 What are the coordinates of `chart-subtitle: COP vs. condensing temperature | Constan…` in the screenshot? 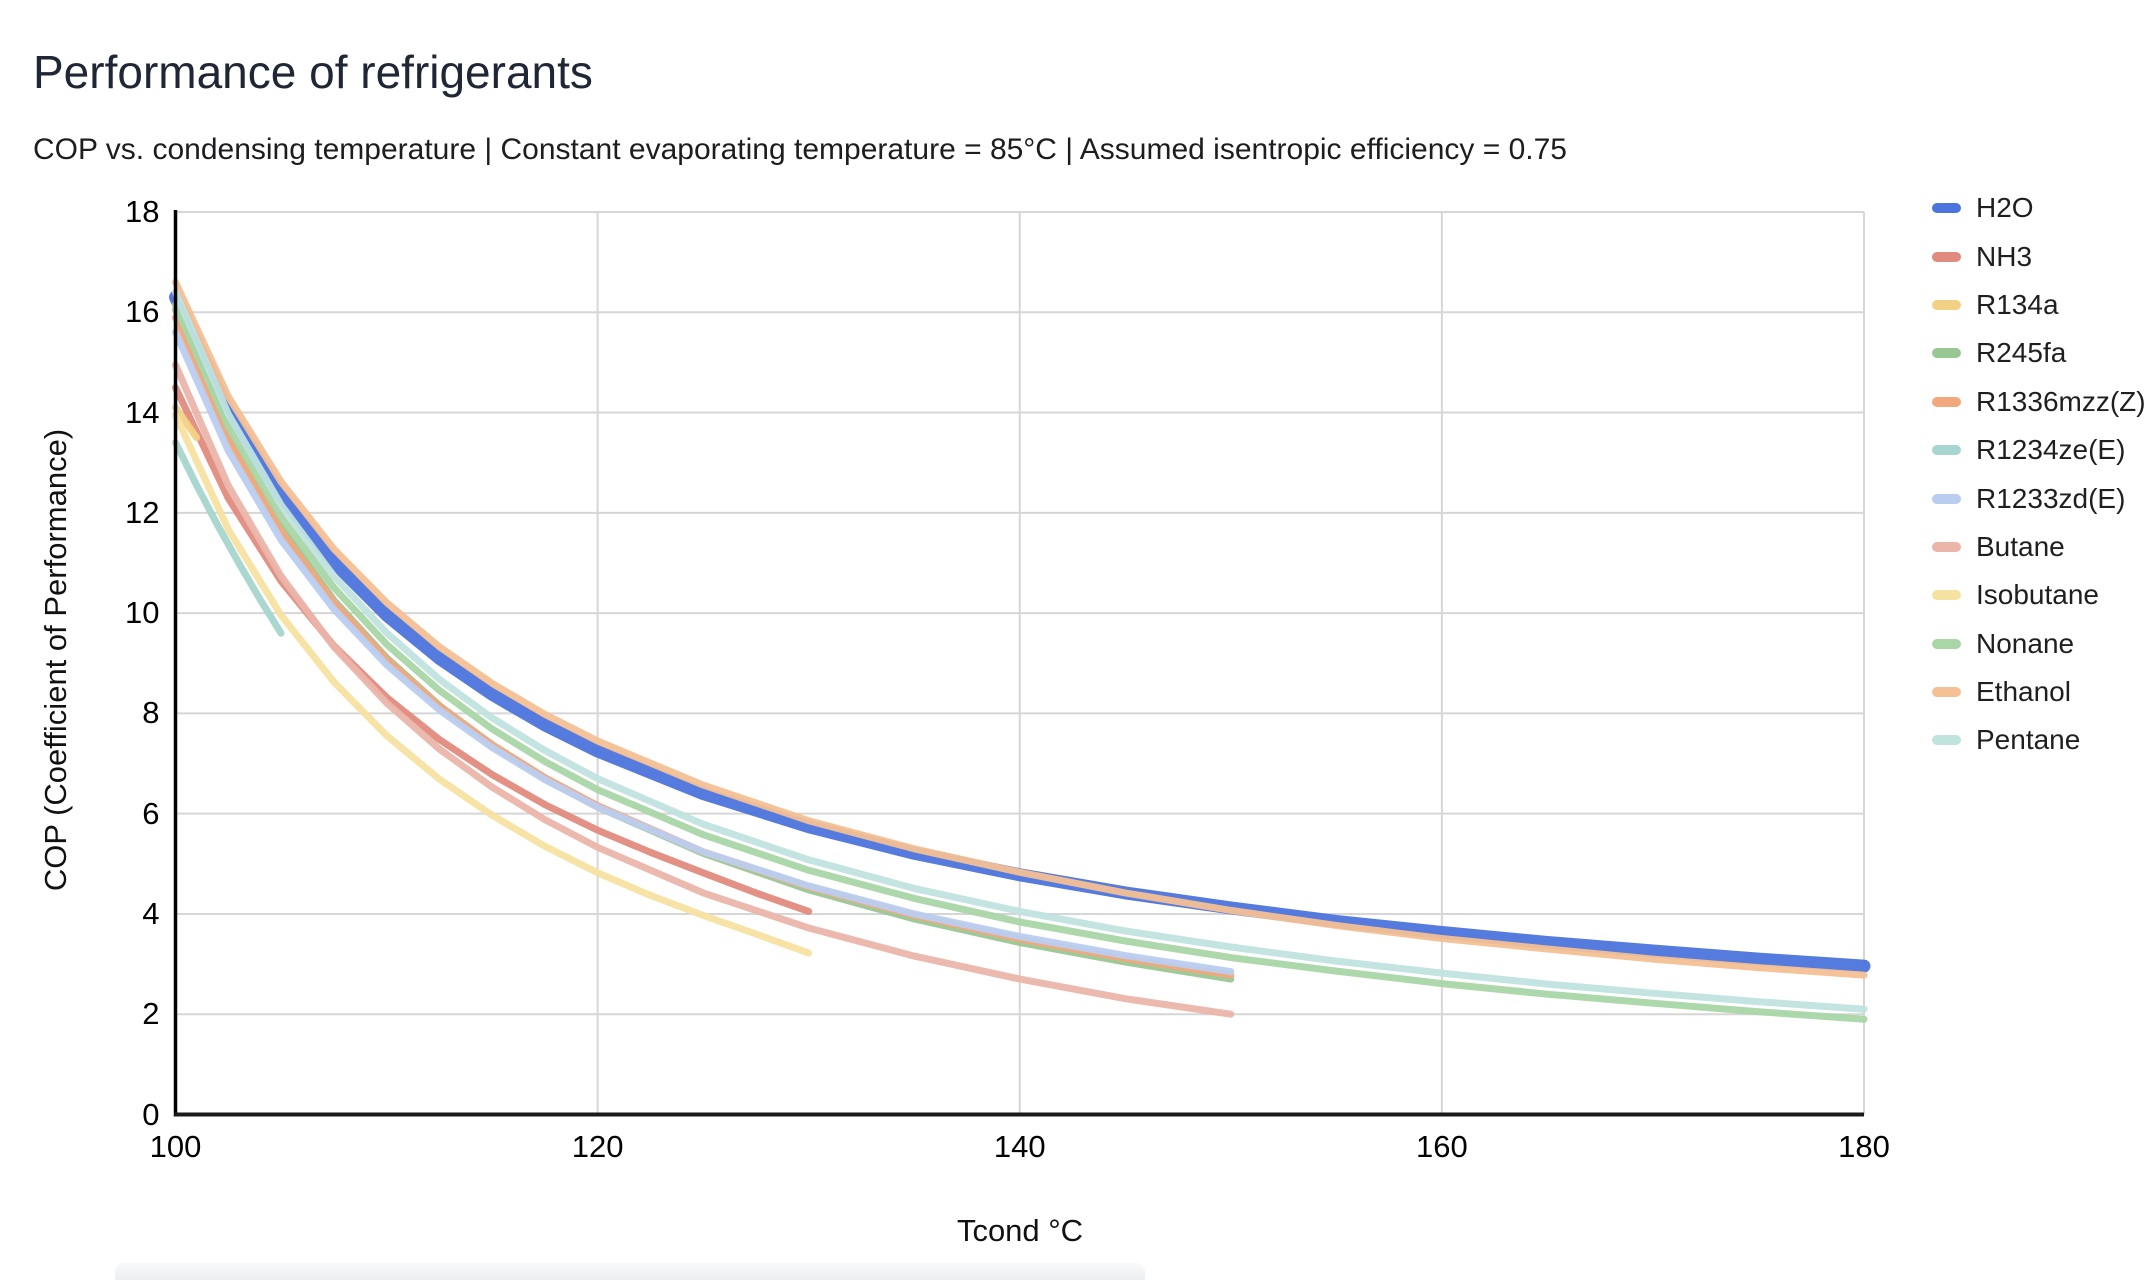 It's located at (800, 149).